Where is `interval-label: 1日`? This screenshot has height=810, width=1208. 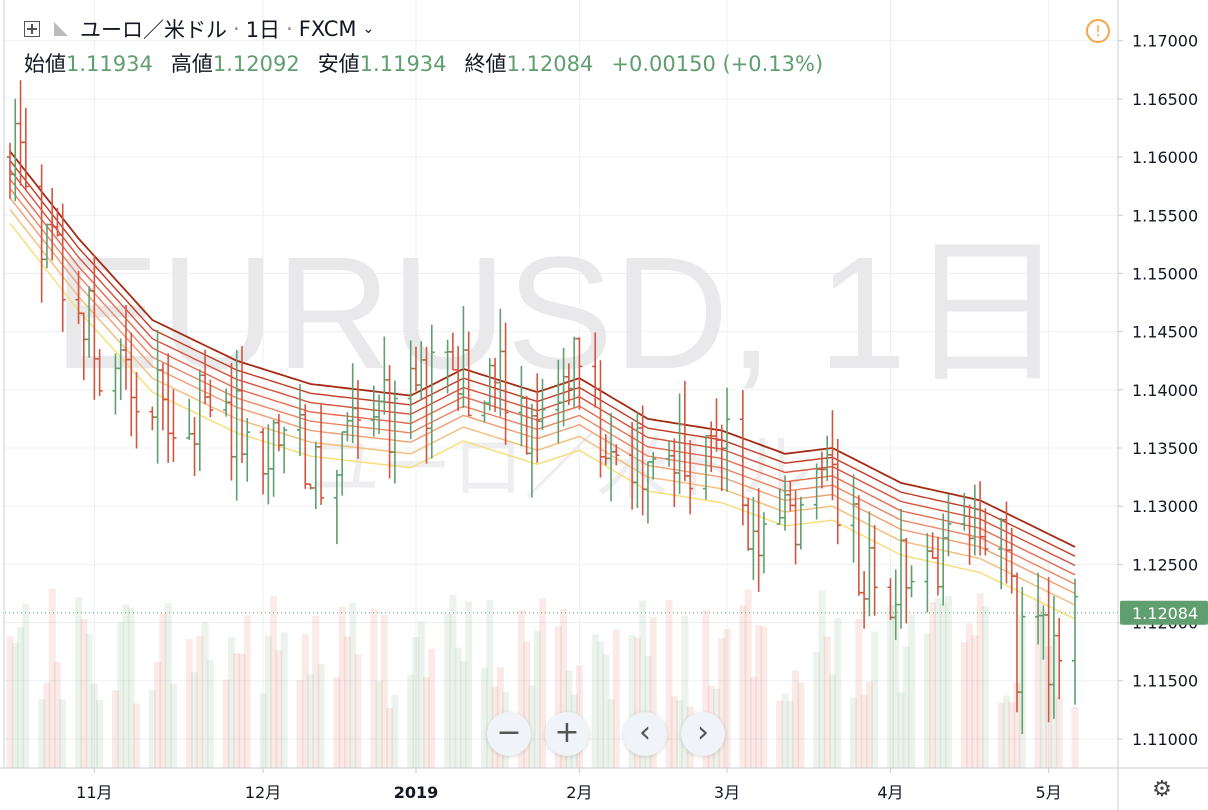 interval-label: 1日 is located at coordinates (263, 30).